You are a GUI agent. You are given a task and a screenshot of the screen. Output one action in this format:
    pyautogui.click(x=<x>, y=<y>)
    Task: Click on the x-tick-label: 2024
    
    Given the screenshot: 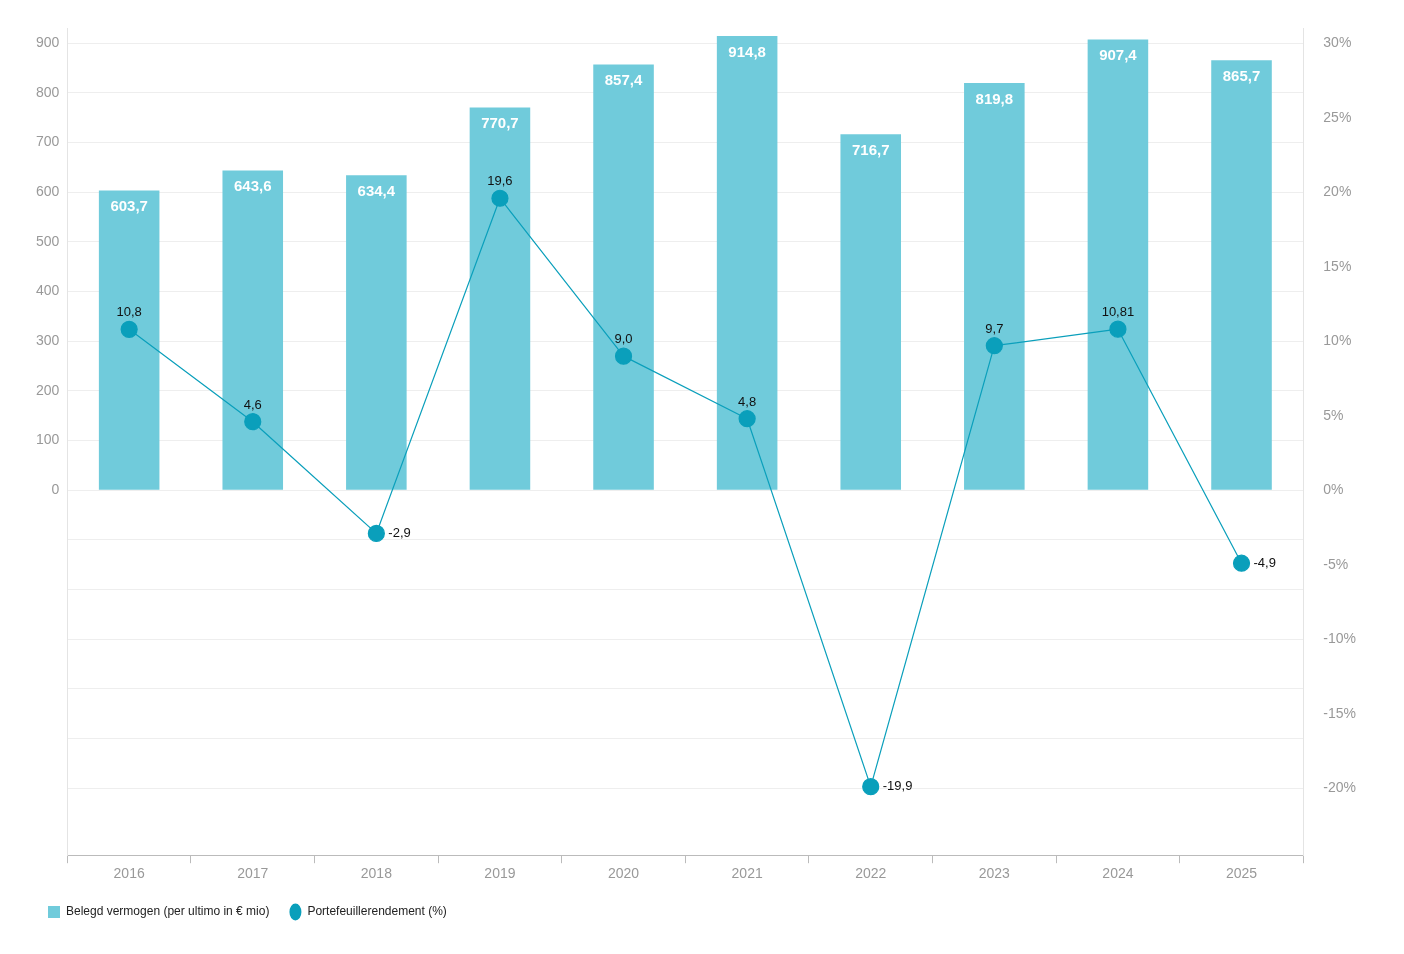 What is the action you would take?
    pyautogui.click(x=1118, y=873)
    